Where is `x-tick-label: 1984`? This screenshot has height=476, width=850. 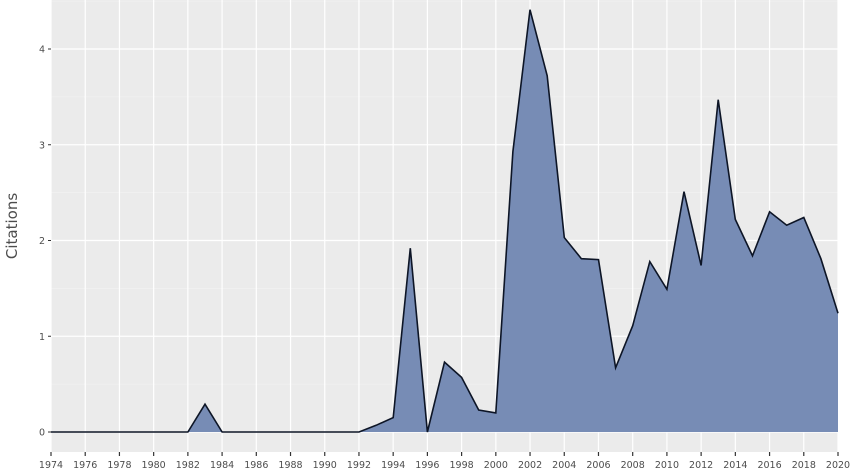 x-tick-label: 1984 is located at coordinates (222, 465).